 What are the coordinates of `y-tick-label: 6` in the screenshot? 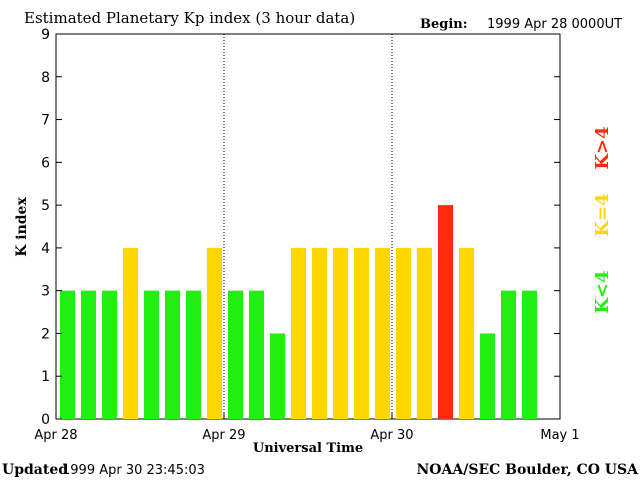 It's located at (45, 163).